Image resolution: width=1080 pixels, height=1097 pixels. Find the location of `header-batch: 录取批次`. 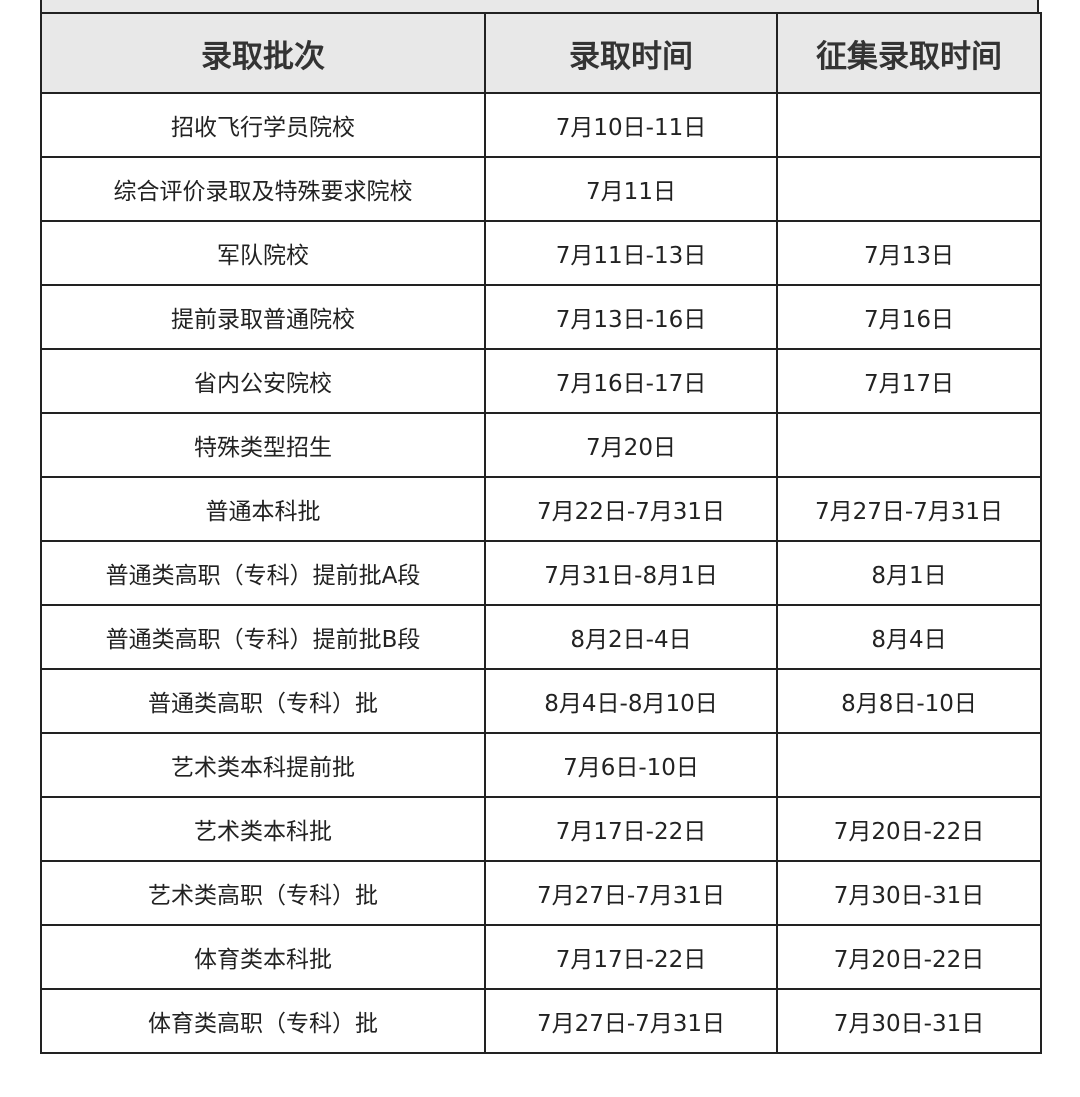

header-batch: 录取批次 is located at coordinates (263, 53).